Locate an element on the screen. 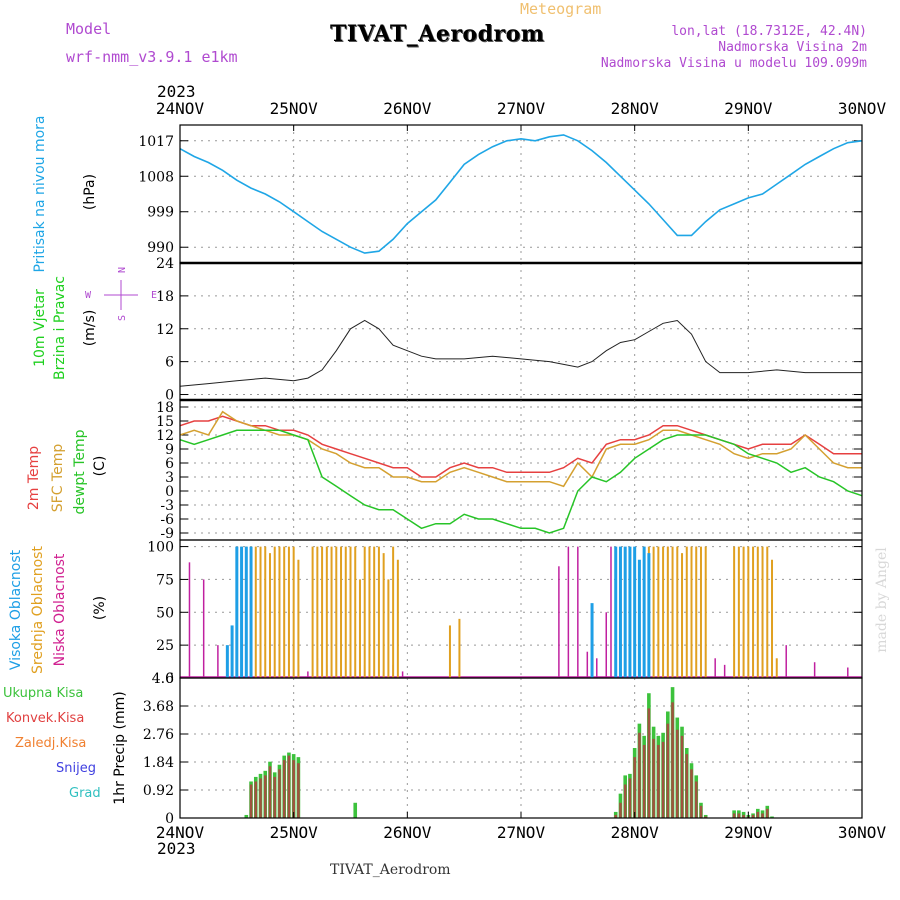  y-tick-label: 75 is located at coordinates (165, 580).